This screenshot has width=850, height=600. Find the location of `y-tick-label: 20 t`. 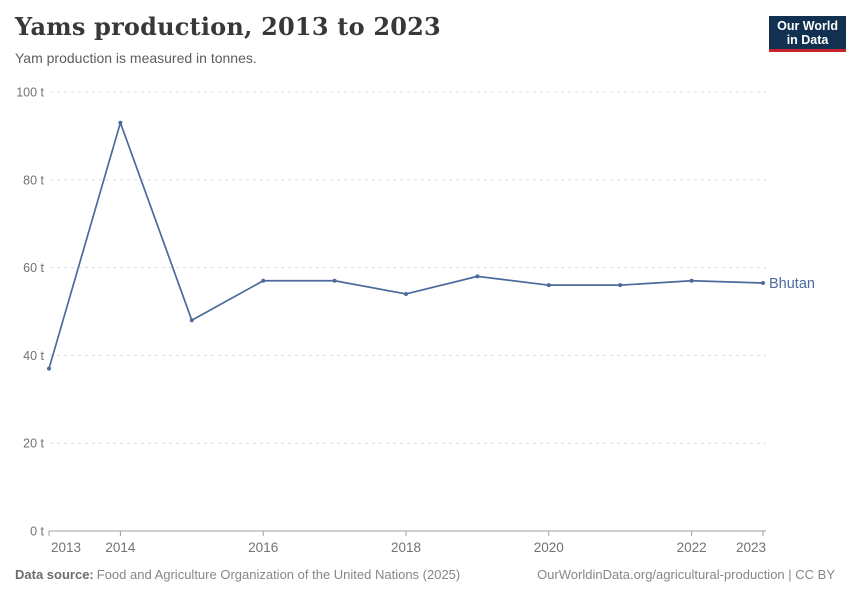

y-tick-label: 20 t is located at coordinates (33, 444).